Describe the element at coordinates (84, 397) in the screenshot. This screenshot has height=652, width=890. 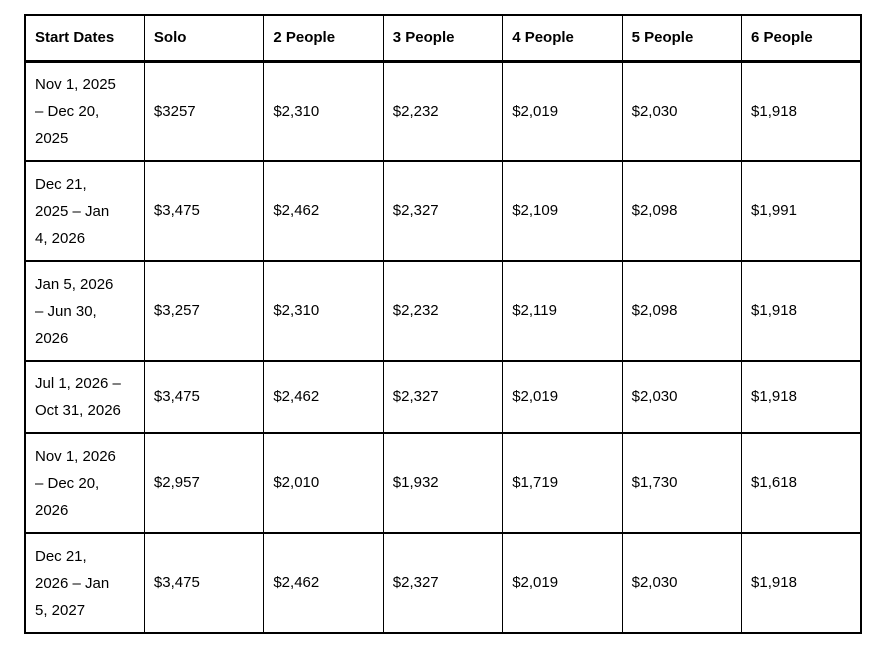
I see `date-range-cell: Jul 1, 2026 – Oct 31, 2026` at that location.